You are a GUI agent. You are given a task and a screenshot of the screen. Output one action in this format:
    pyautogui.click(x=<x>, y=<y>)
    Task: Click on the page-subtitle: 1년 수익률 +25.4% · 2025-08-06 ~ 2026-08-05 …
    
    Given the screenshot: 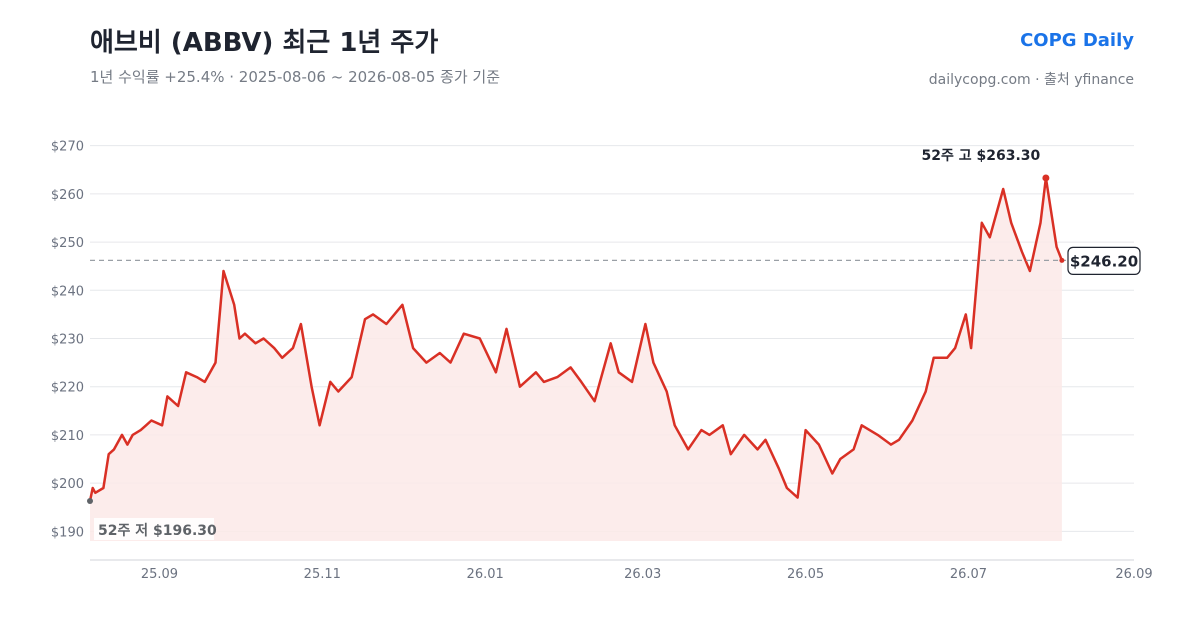 What is the action you would take?
    pyautogui.click(x=295, y=77)
    